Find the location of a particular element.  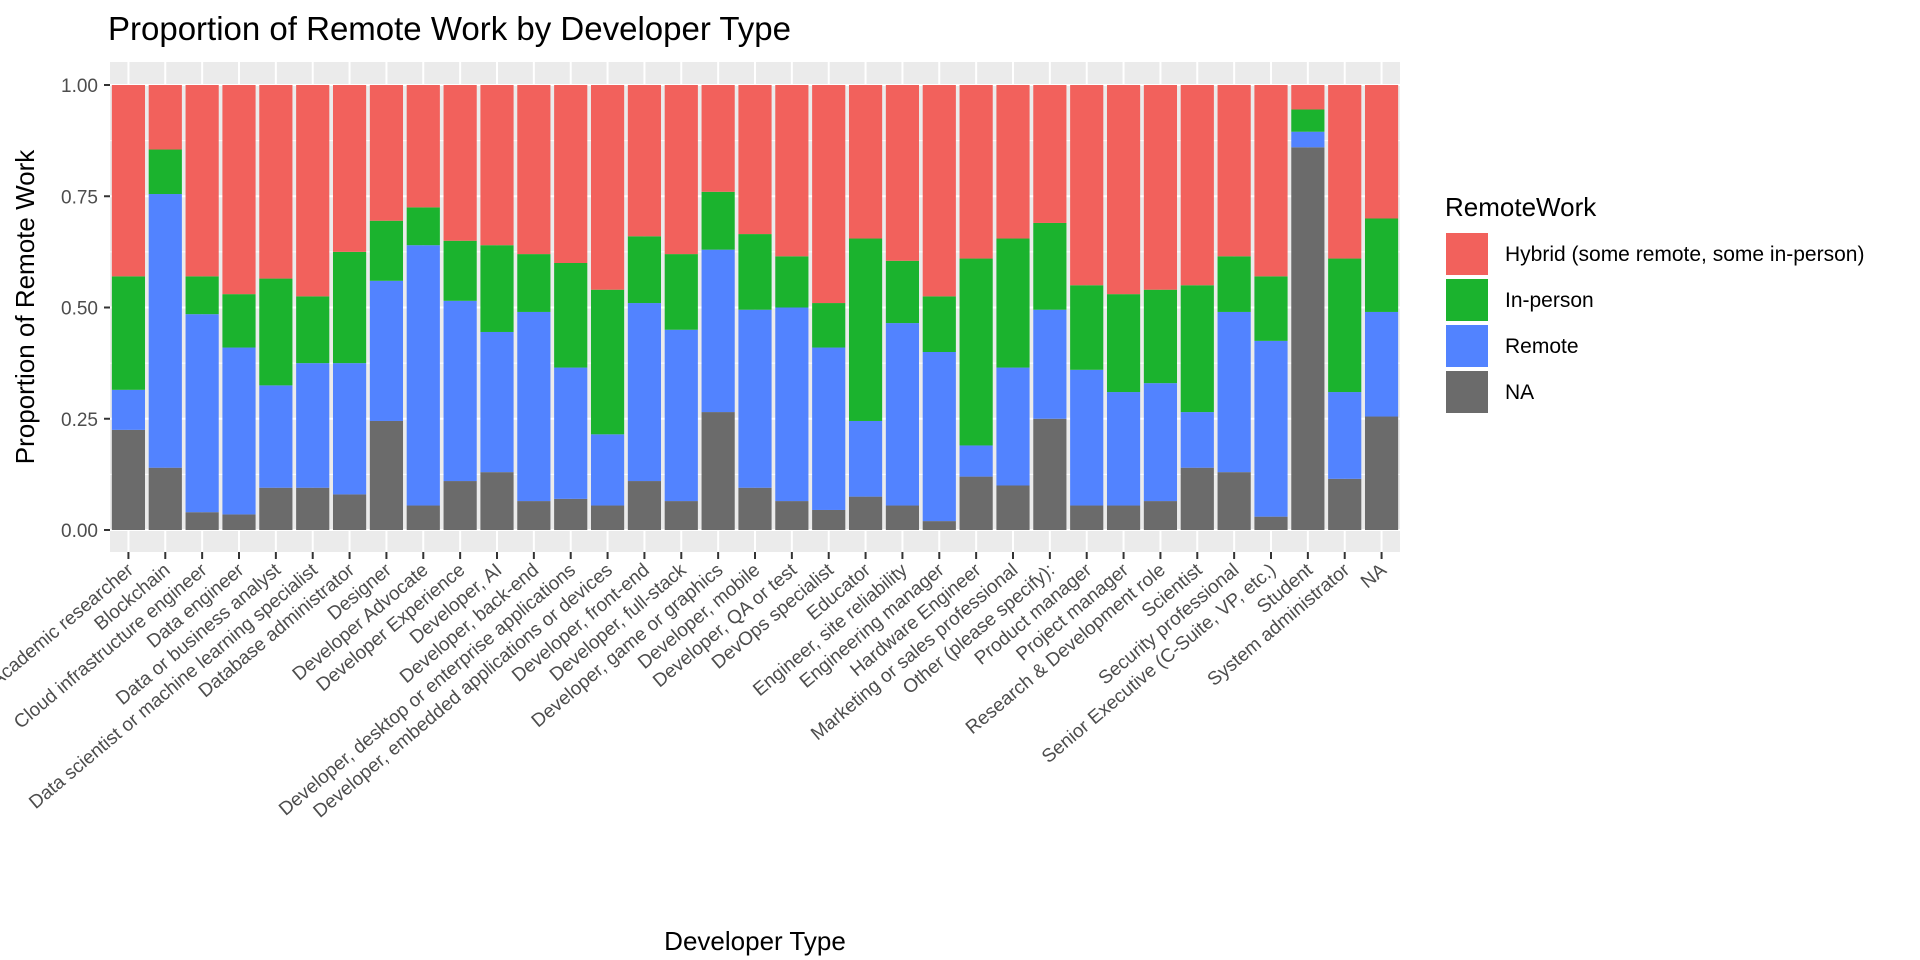

y-tick-label: 0.50 is located at coordinates (79, 309).